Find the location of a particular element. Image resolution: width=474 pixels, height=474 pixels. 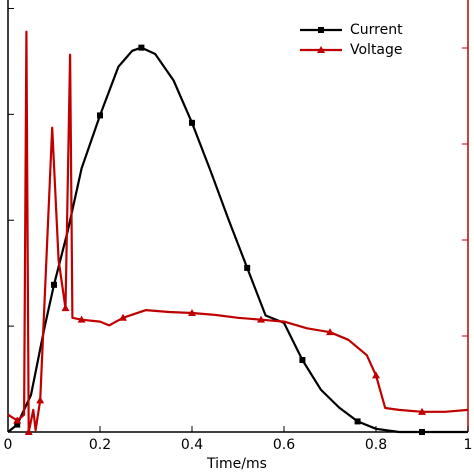

x-axis-label: Time/ms is located at coordinates (236, 464).